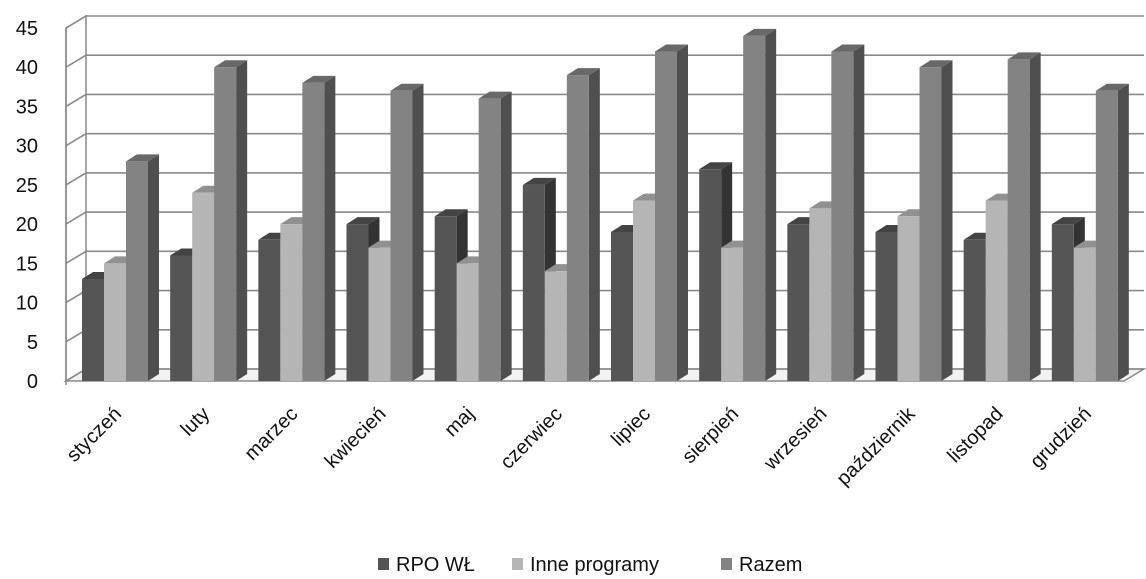 The width and height of the screenshot is (1146, 579). I want to click on y-tick-label: 15, so click(27, 264).